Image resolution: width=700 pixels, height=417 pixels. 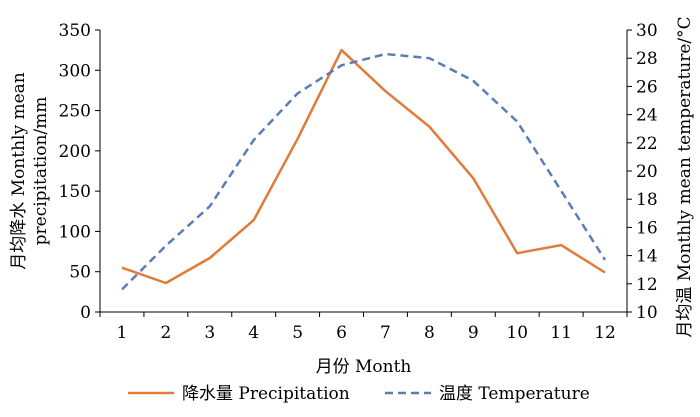 What do you see at coordinates (647, 87) in the screenshot?
I see `y-right-tick-label: 26` at bounding box center [647, 87].